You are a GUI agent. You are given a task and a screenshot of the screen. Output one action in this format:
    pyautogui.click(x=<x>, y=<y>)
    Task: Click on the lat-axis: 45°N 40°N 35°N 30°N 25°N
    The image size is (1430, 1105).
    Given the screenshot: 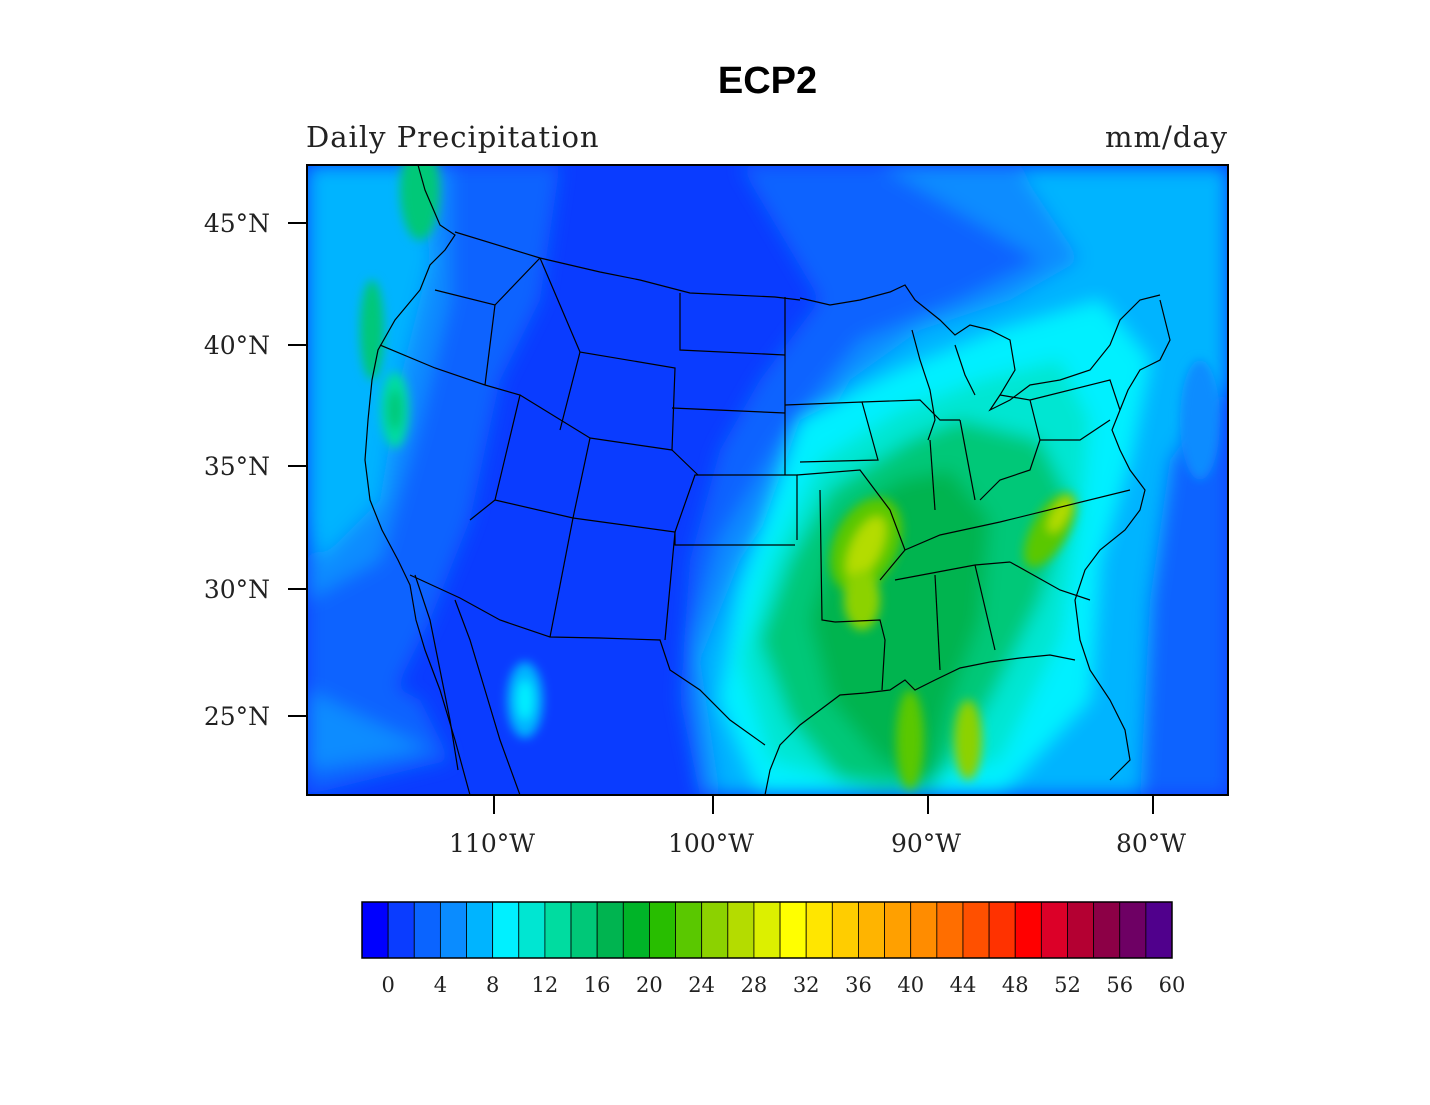 What is the action you would take?
    pyautogui.click(x=255, y=470)
    